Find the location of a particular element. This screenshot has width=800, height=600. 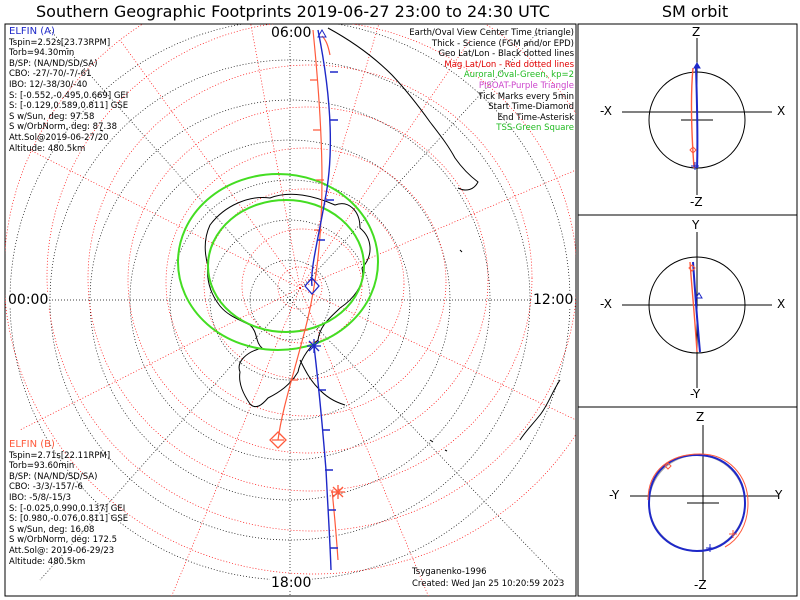

time-label-bottom: 18:00 is located at coordinates (291, 583).